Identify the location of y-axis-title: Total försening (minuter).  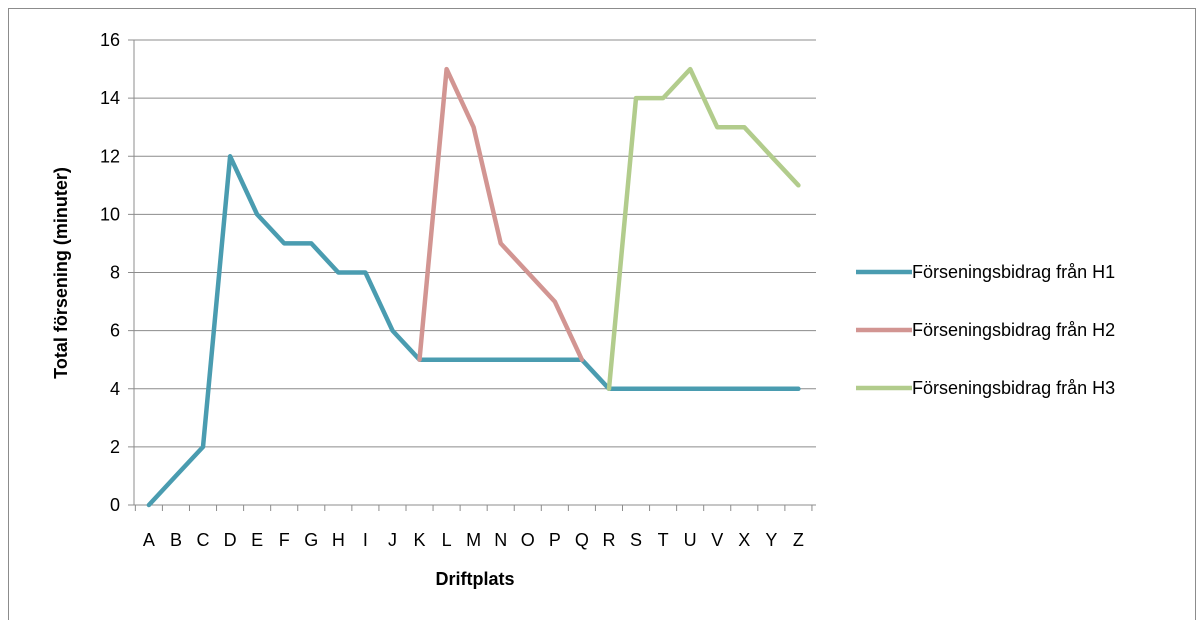
(61, 273).